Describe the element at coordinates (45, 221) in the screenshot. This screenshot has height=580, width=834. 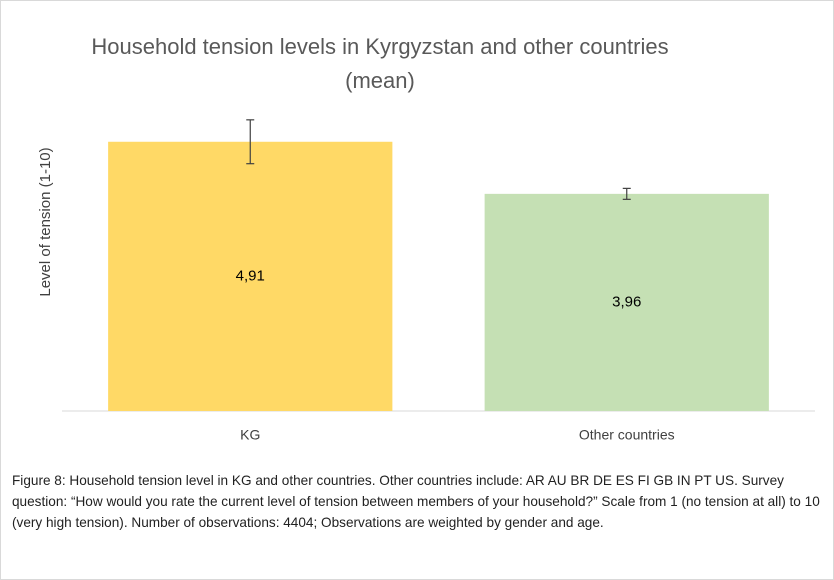
I see `y-axis-label: Level of tension (1-10)` at that location.